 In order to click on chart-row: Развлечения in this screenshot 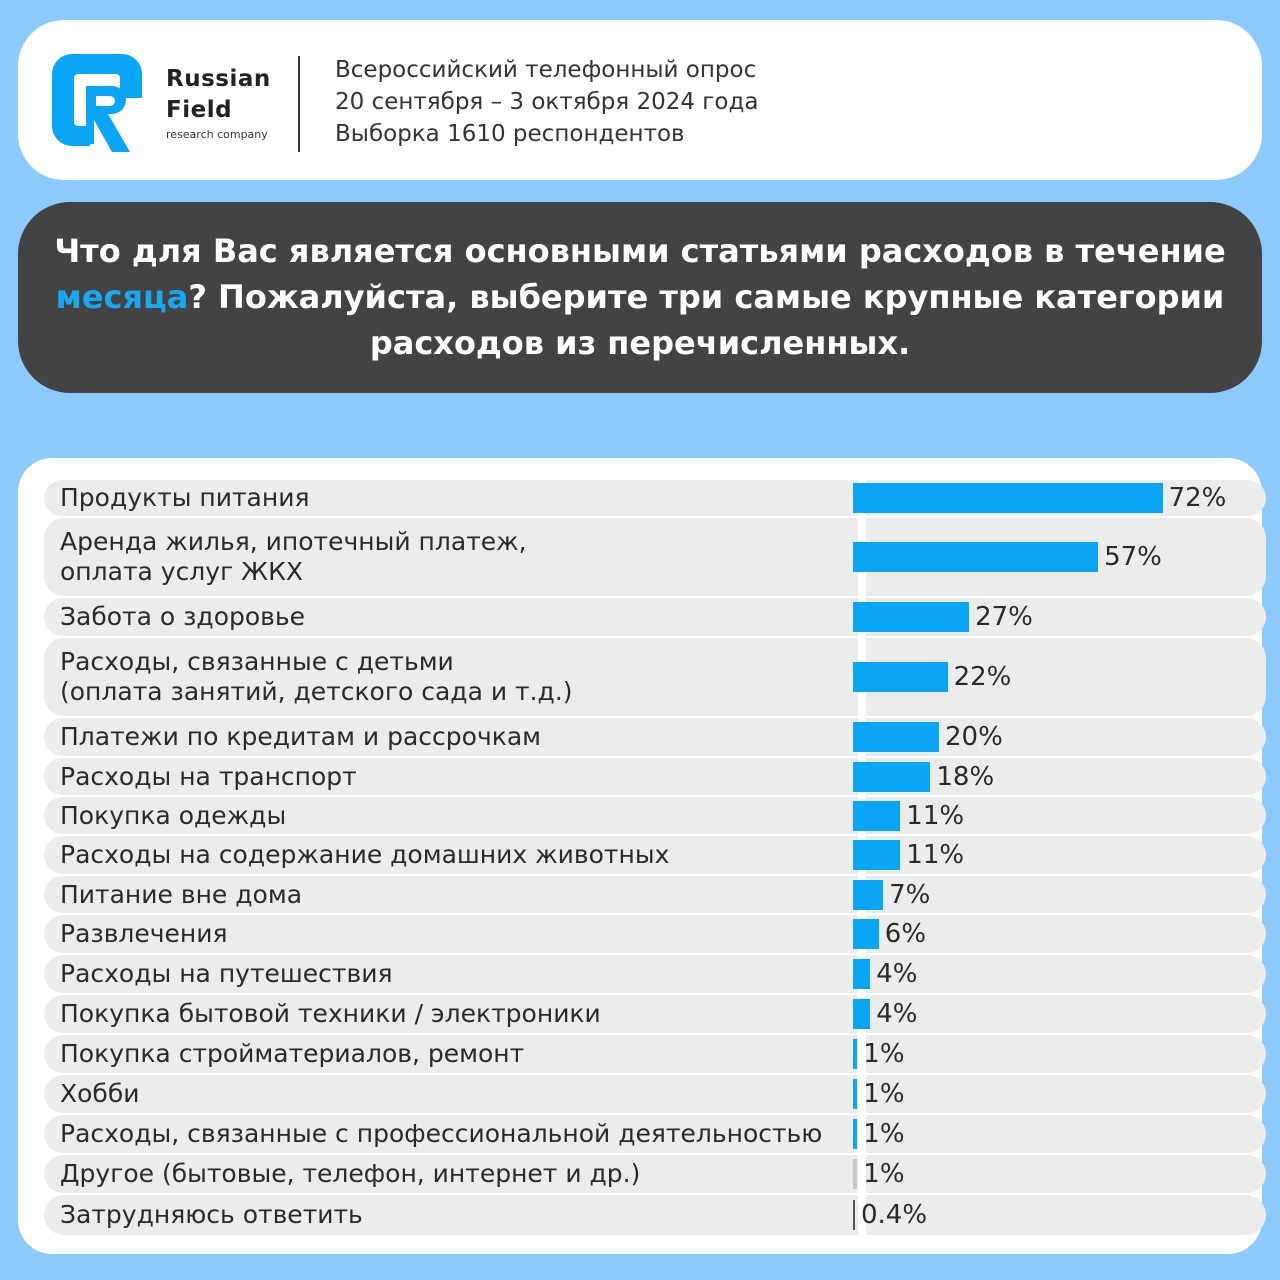, I will do `click(655, 934)`.